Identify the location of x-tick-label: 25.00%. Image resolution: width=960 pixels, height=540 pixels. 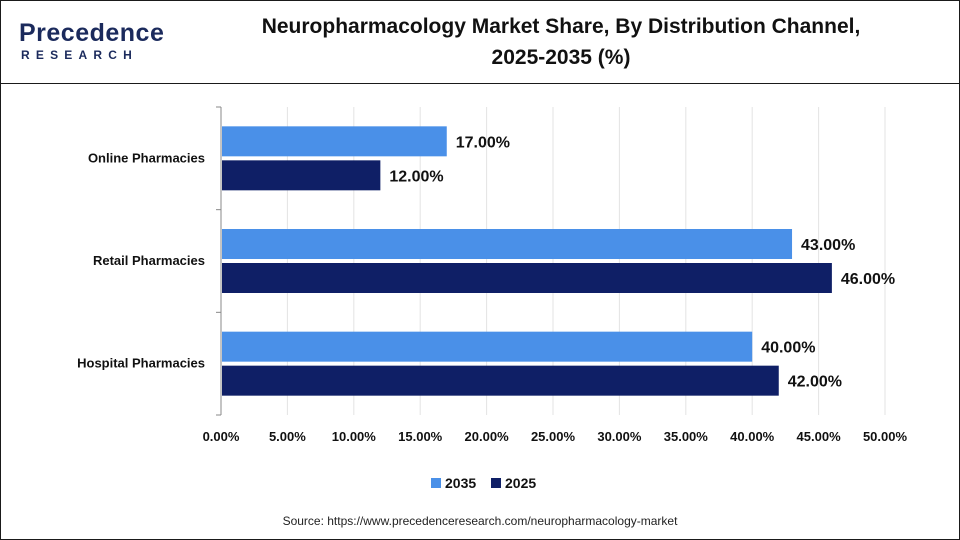
(553, 436).